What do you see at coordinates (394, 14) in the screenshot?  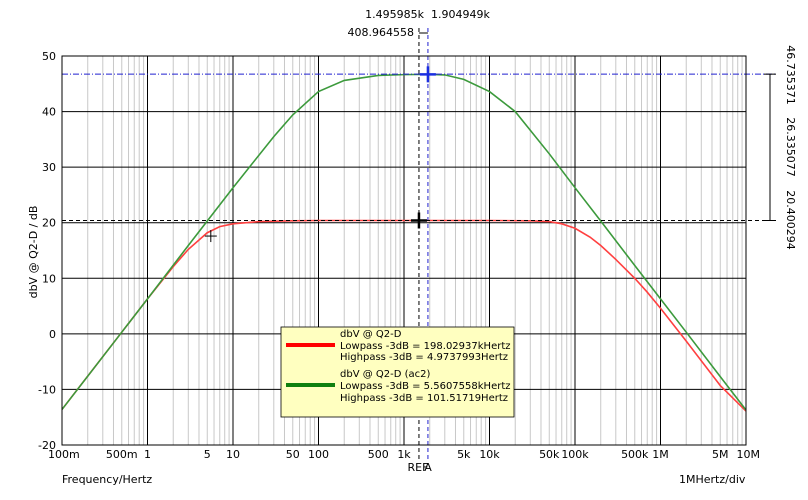 I see `ref-x-readout: 1.495985k` at bounding box center [394, 14].